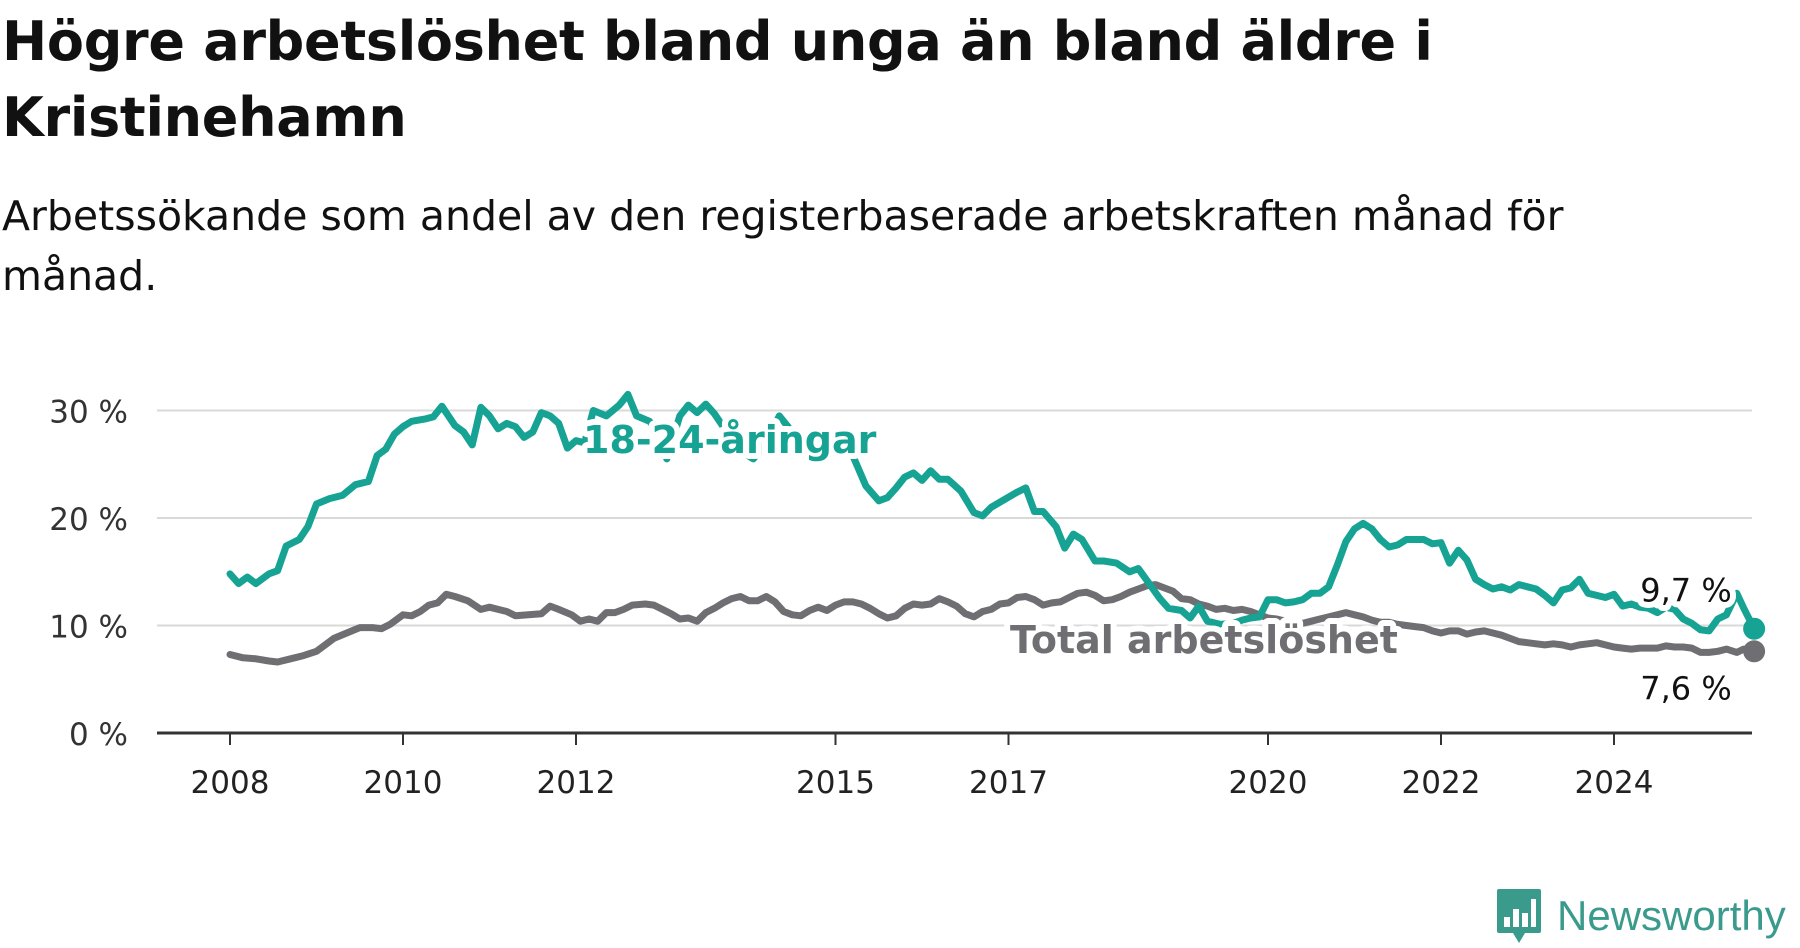  I want to click on end-label-youth: 9,7 %, so click(1685, 591).